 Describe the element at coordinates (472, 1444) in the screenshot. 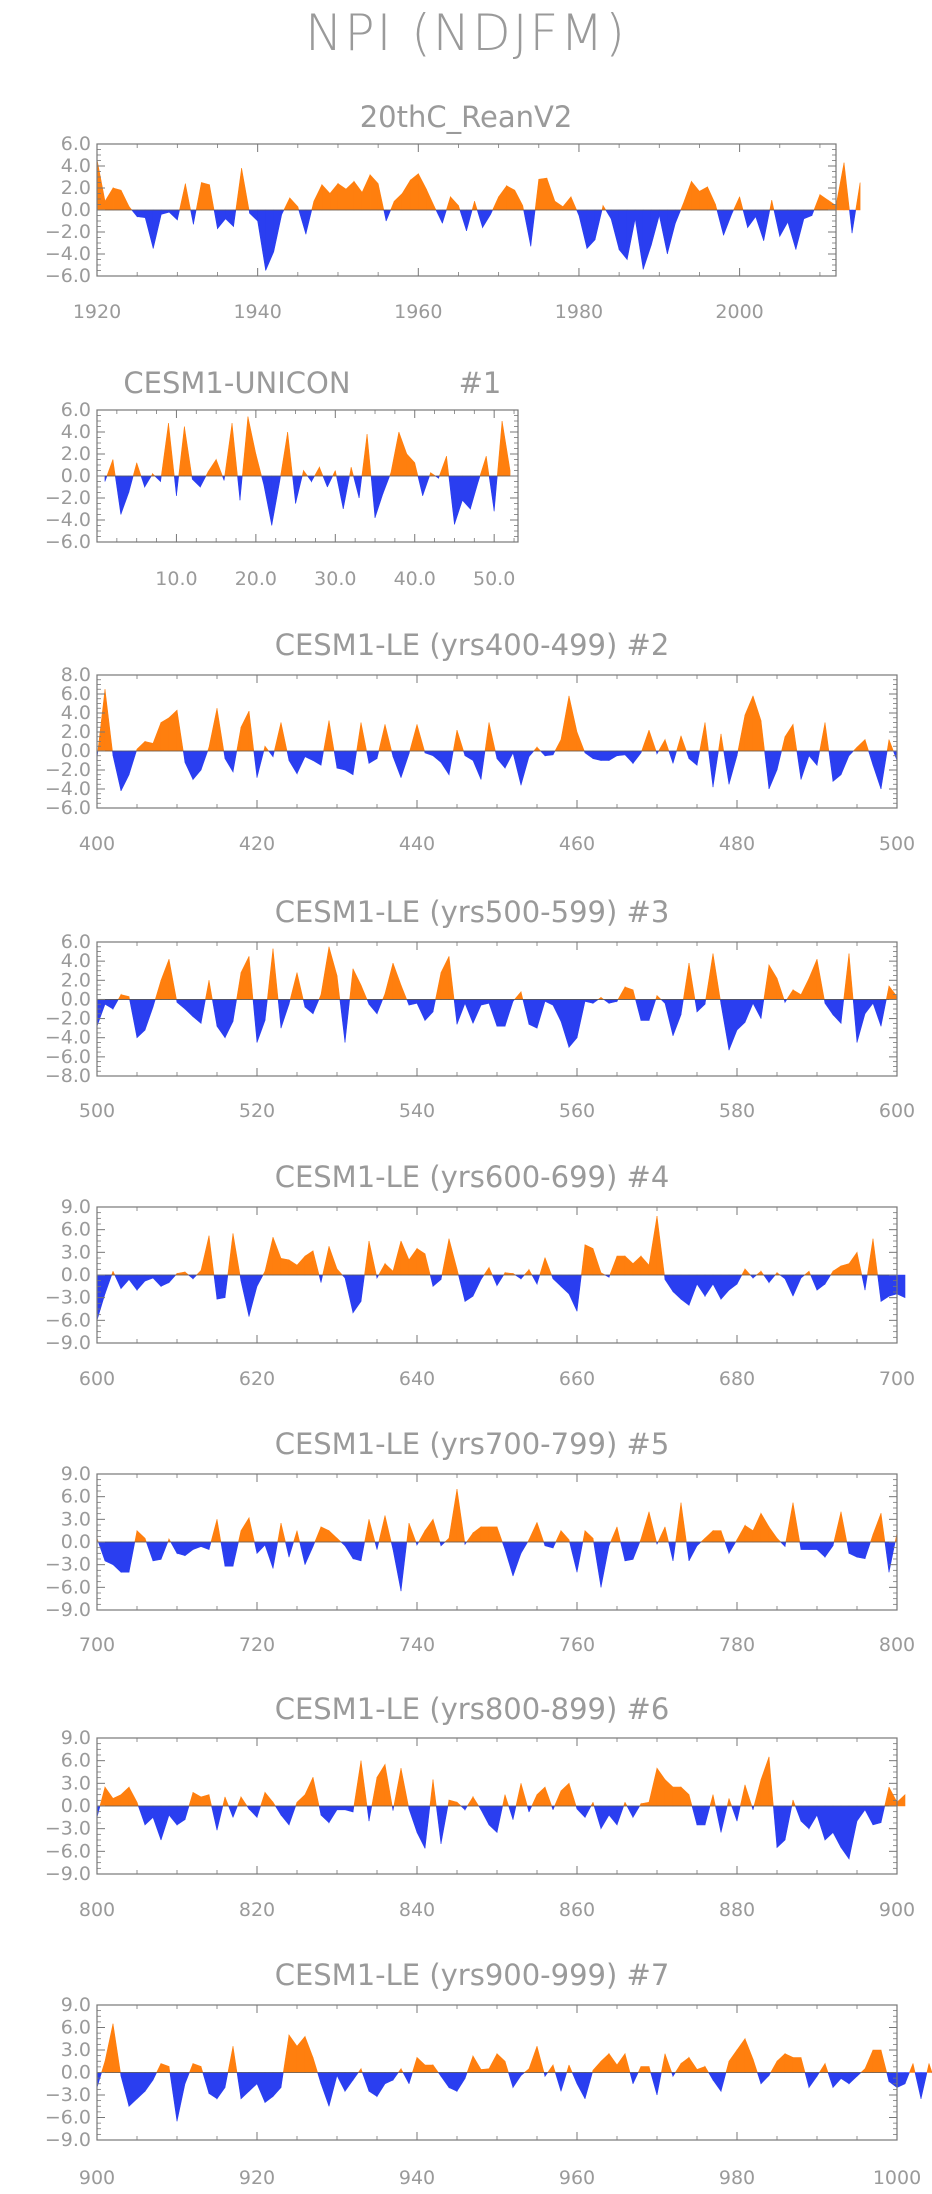

I see `chart-title: CESM1-LE (yrs700-799) #5` at that location.